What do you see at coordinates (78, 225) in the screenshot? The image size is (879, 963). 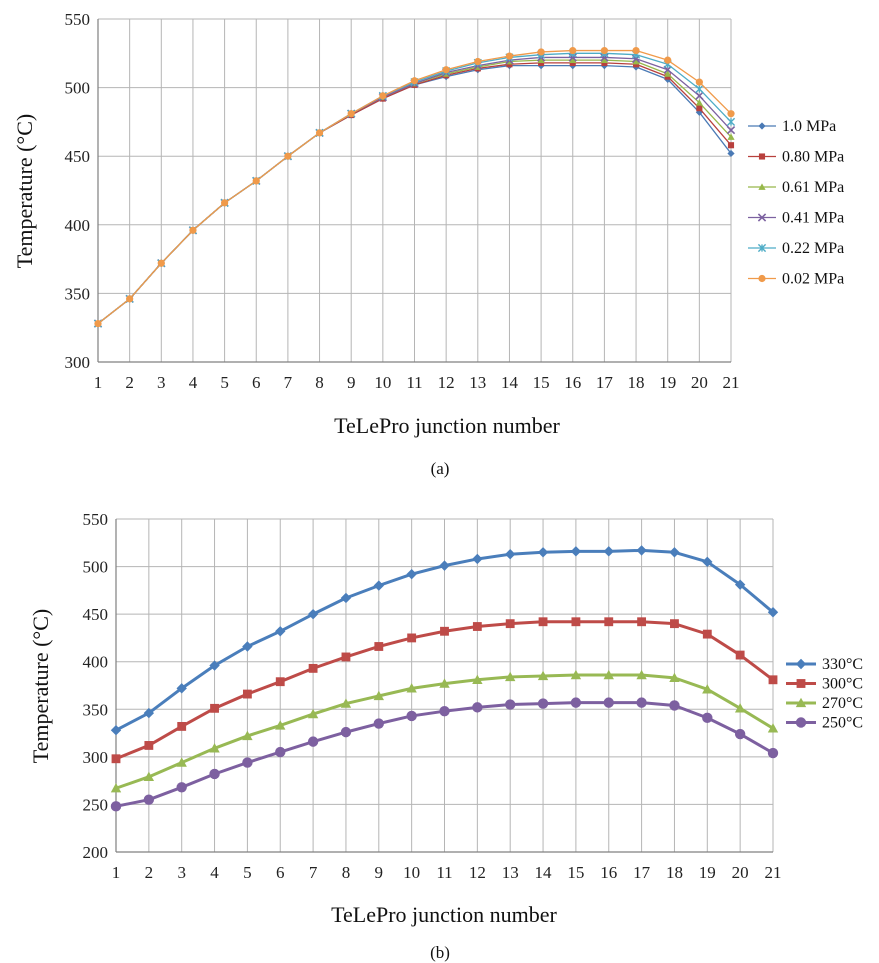 I see `chart-a-ytick-label-400: 400` at bounding box center [78, 225].